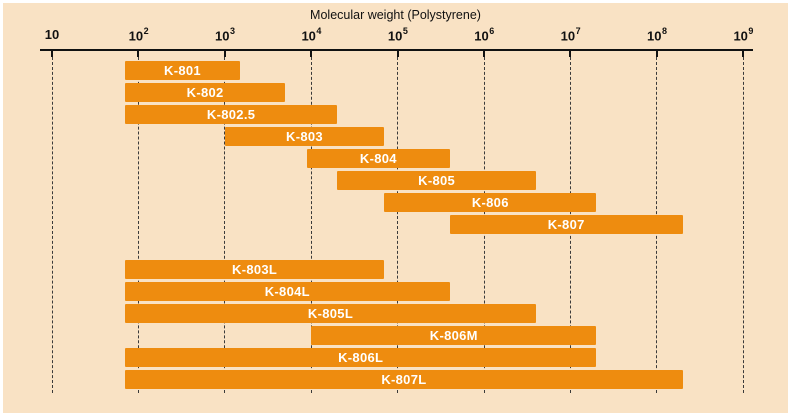 This screenshot has height=416, width=791. I want to click on x-axis-tick-label: 10⁶, so click(484, 35).